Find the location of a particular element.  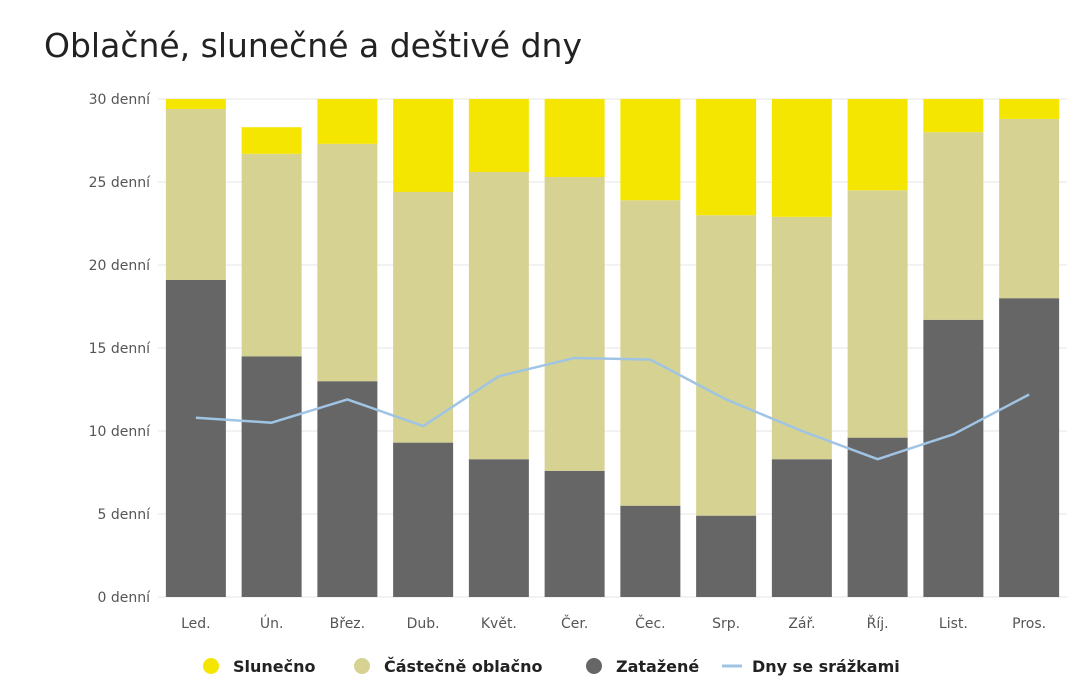

bar-slunecno-dub is located at coordinates (423, 145).